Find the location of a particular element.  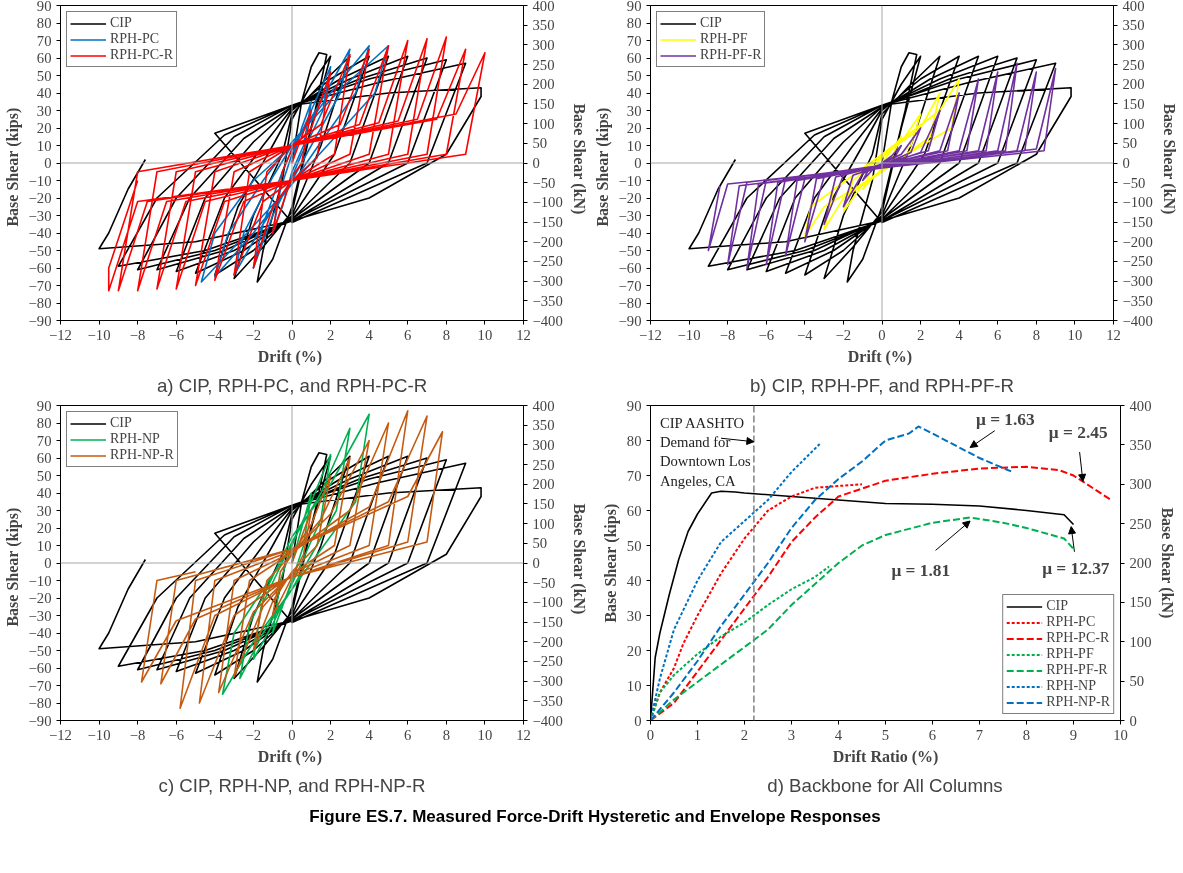

y-tick-label: 80 is located at coordinates (44, 23).